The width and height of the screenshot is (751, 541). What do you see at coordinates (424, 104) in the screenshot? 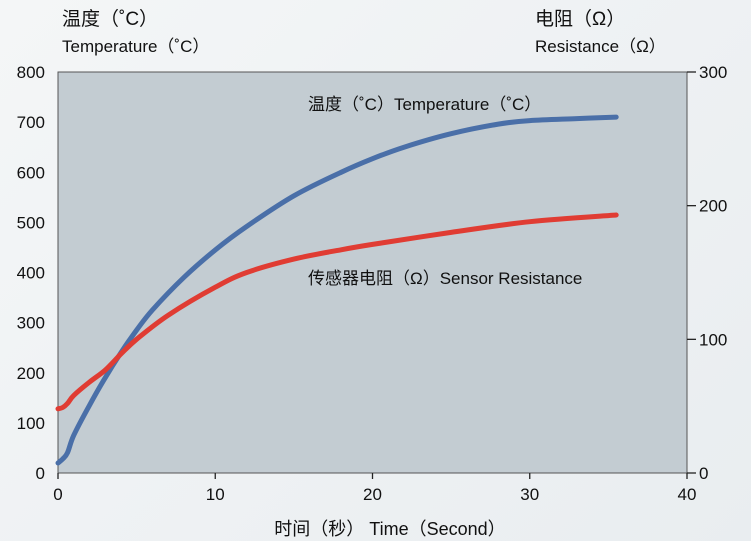
I see `series-label-temperature: 温度（˚C）Temperature（˚C）` at bounding box center [424, 104].